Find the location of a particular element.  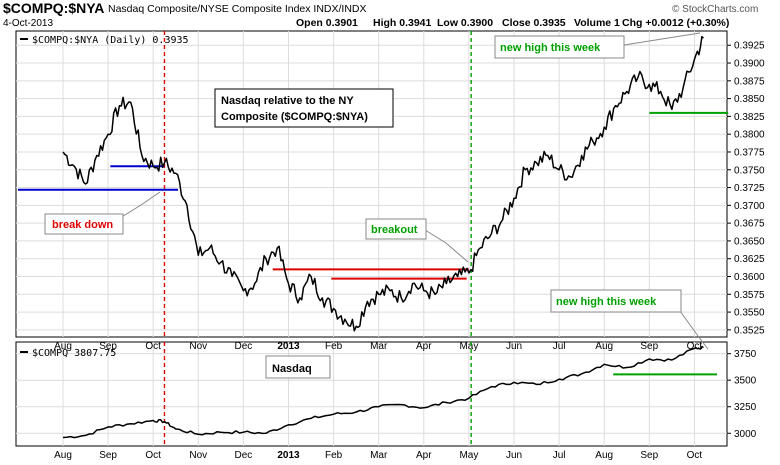

y-tick-label: 3000 is located at coordinates (745, 434).